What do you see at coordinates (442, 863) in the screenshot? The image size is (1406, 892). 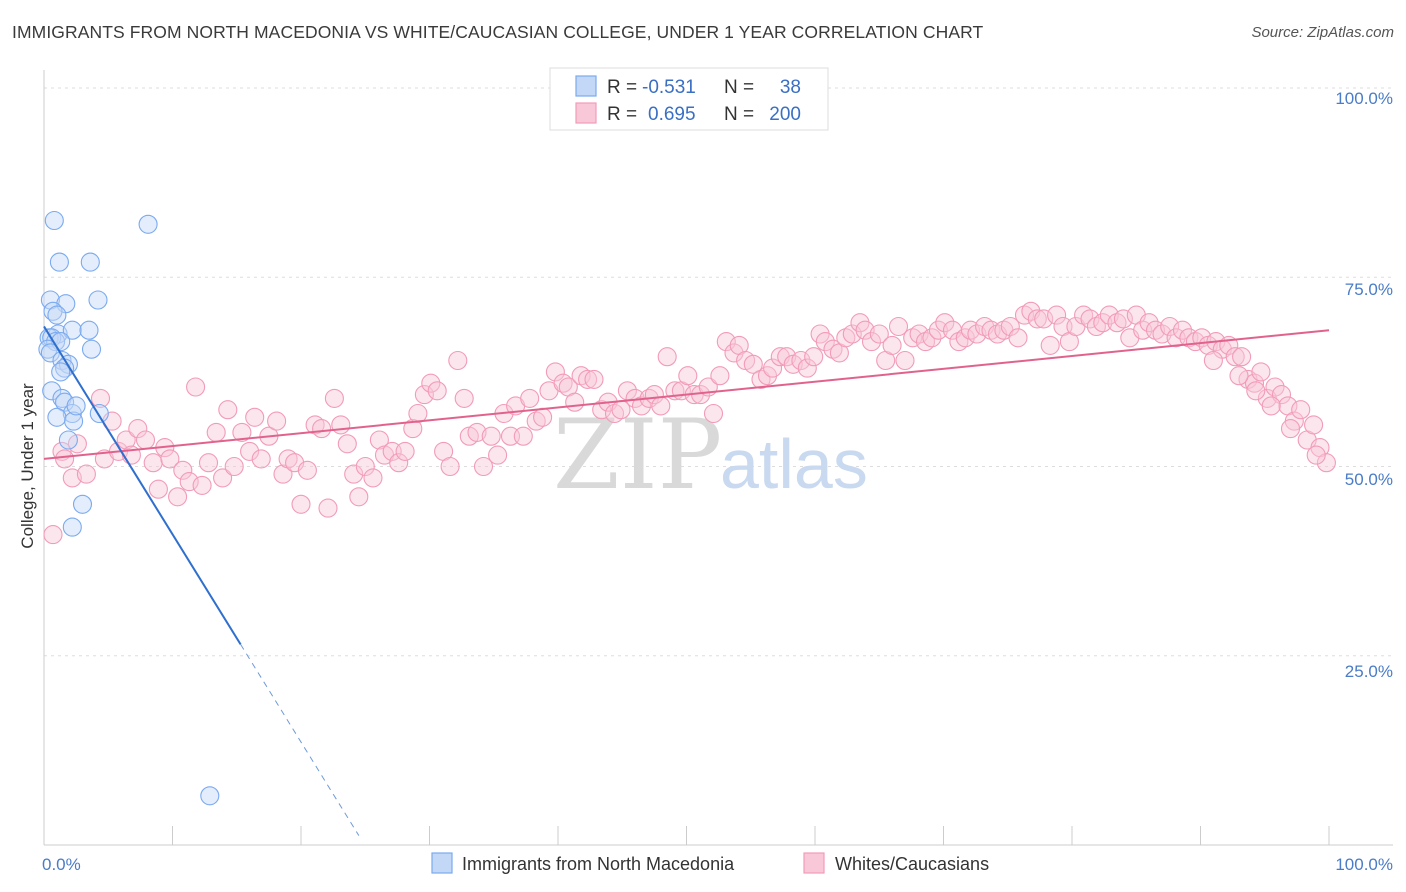 I see `bottom-legend-swatch-blue` at bounding box center [442, 863].